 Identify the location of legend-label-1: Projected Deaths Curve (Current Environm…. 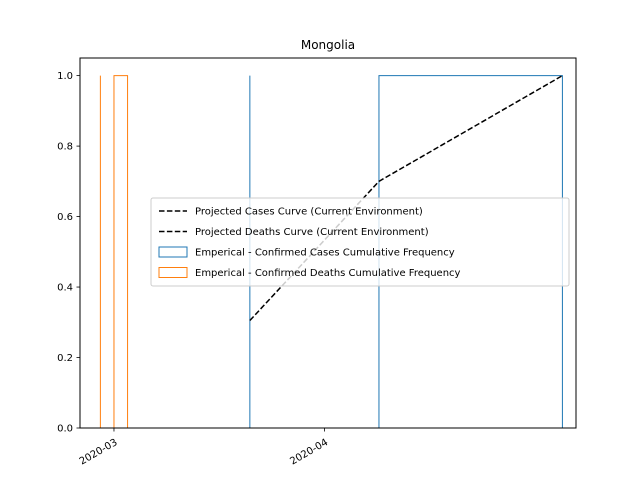
(312, 232).